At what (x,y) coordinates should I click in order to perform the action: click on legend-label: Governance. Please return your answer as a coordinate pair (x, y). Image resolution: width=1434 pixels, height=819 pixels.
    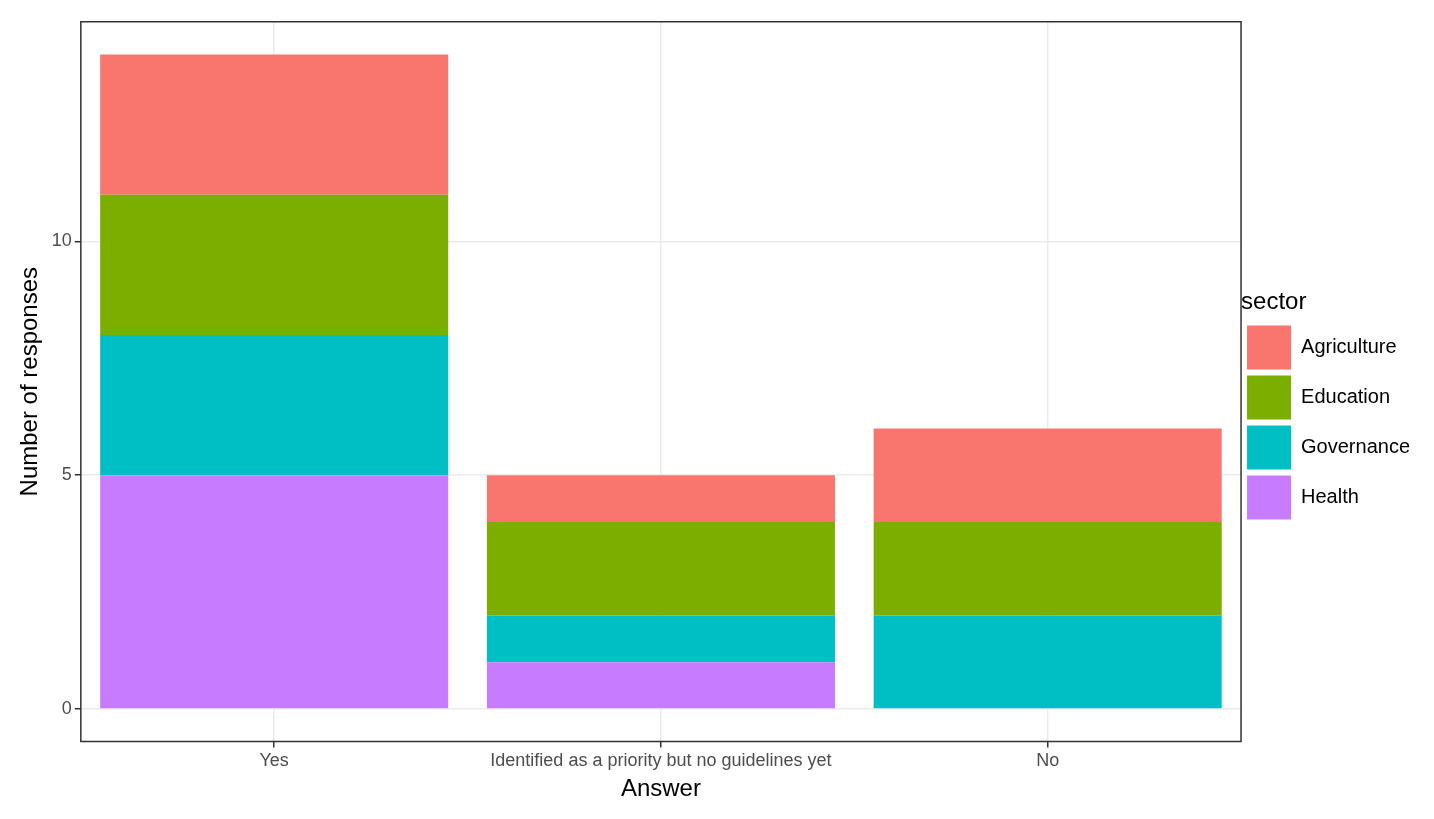
    Looking at the image, I should click on (1356, 445).